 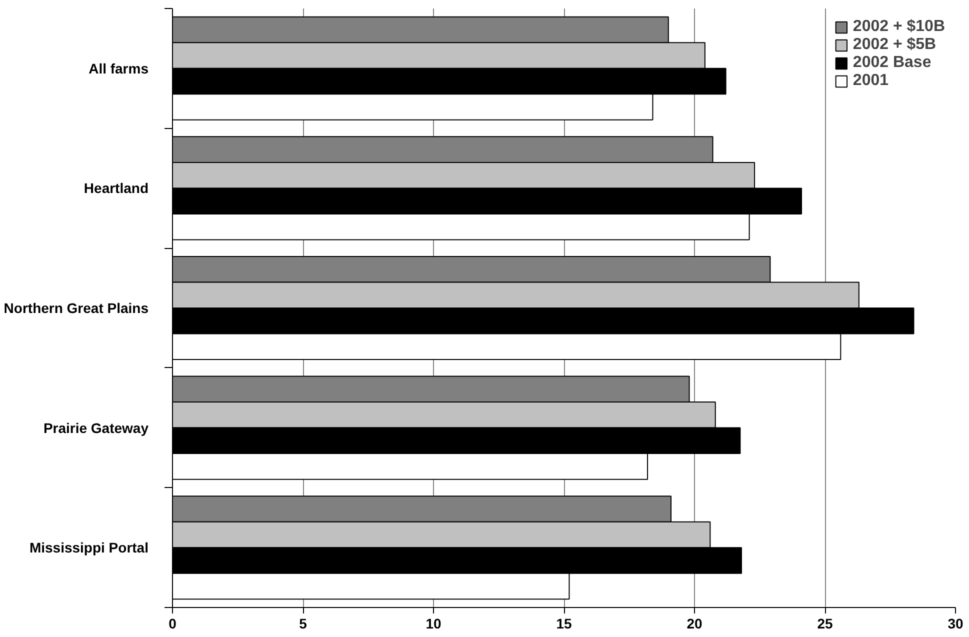 I want to click on x-tick-label: 10, so click(x=434, y=624).